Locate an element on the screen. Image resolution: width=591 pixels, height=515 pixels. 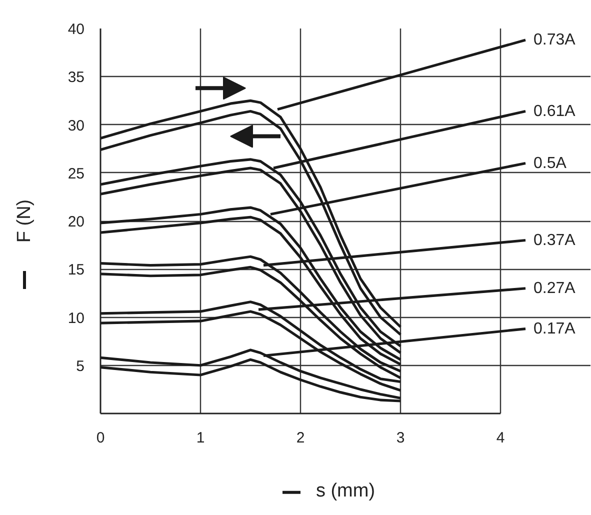
series-label: 0.73A is located at coordinates (555, 40).